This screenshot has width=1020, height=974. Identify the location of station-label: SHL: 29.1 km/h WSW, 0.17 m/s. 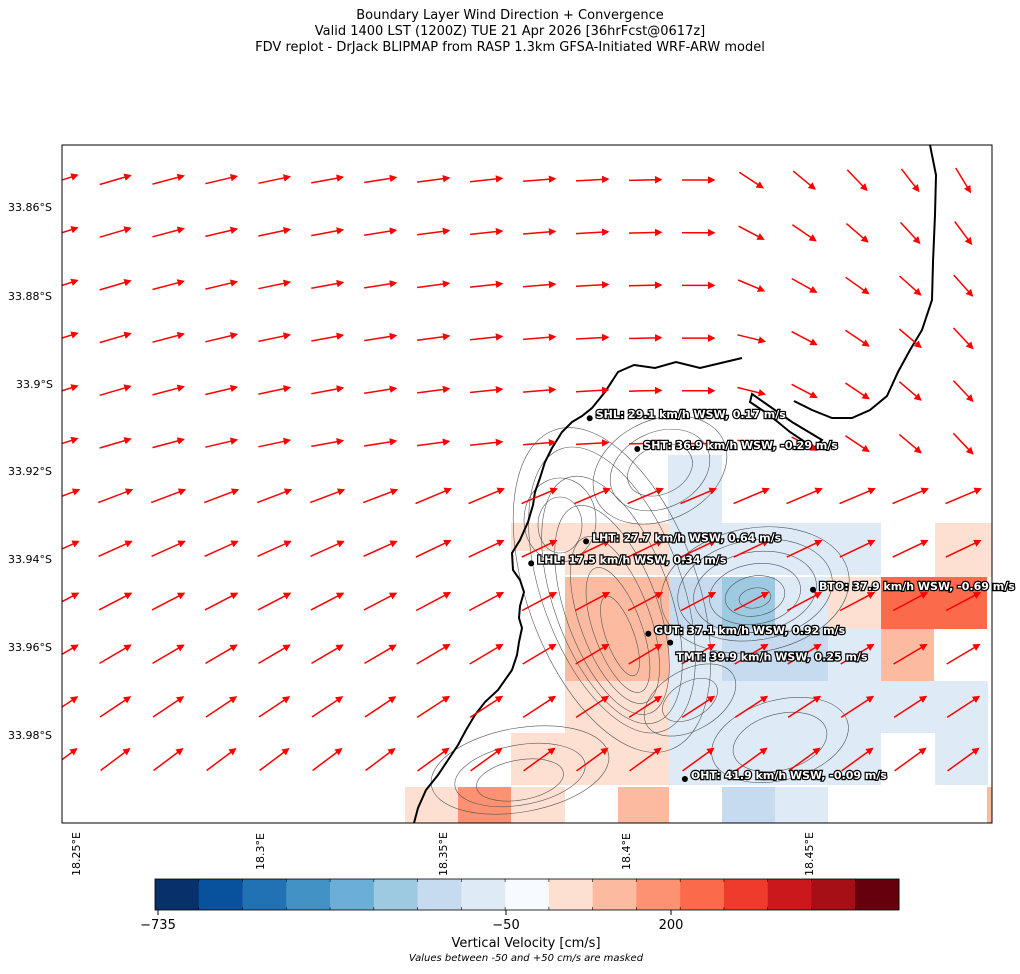
(691, 414).